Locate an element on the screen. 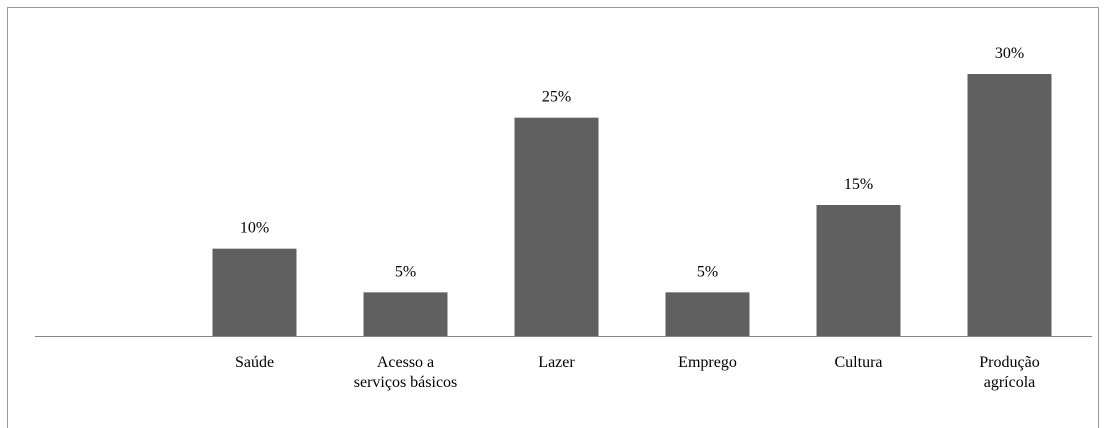 Image resolution: width=1106 pixels, height=428 pixels. data-label: 30% is located at coordinates (1009, 53).